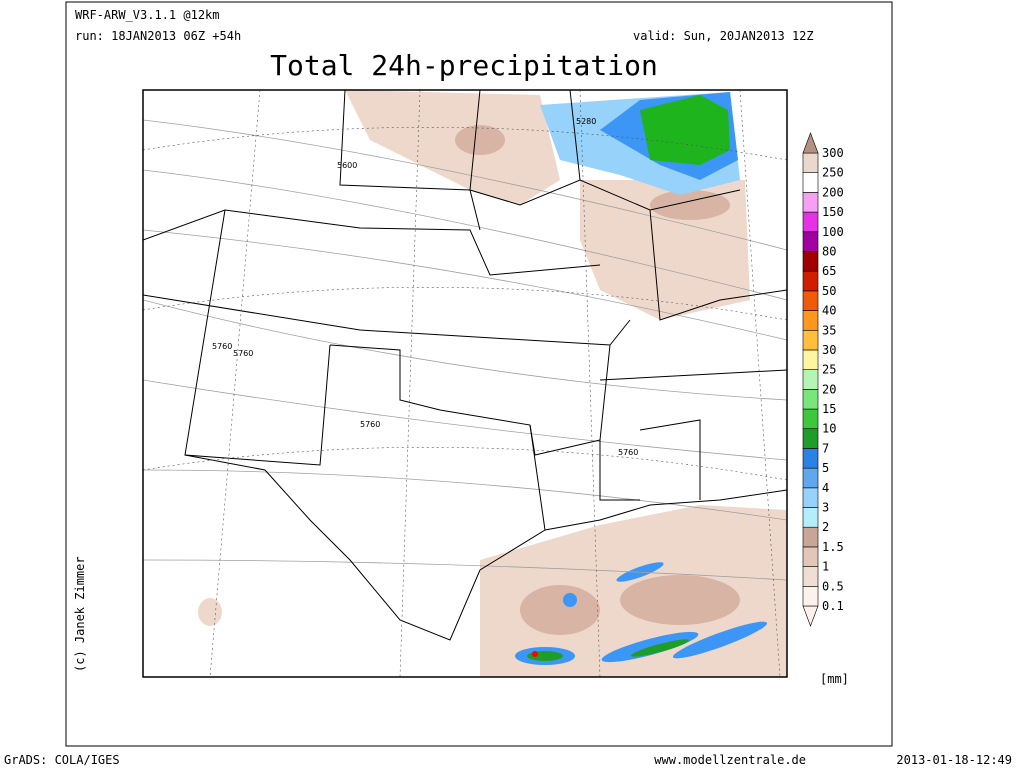 The width and height of the screenshot is (1024, 772). What do you see at coordinates (829, 429) in the screenshot?
I see `colorbar-label: 10` at bounding box center [829, 429].